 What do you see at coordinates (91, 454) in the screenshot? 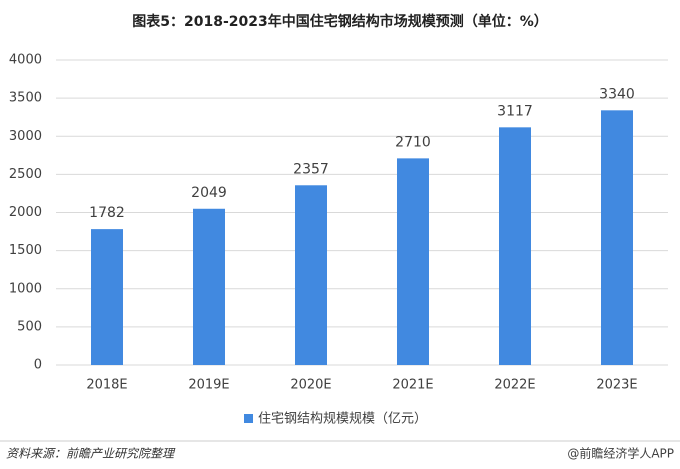
I see `source-note: 资料来源：前瞻产业研究院整理` at bounding box center [91, 454].